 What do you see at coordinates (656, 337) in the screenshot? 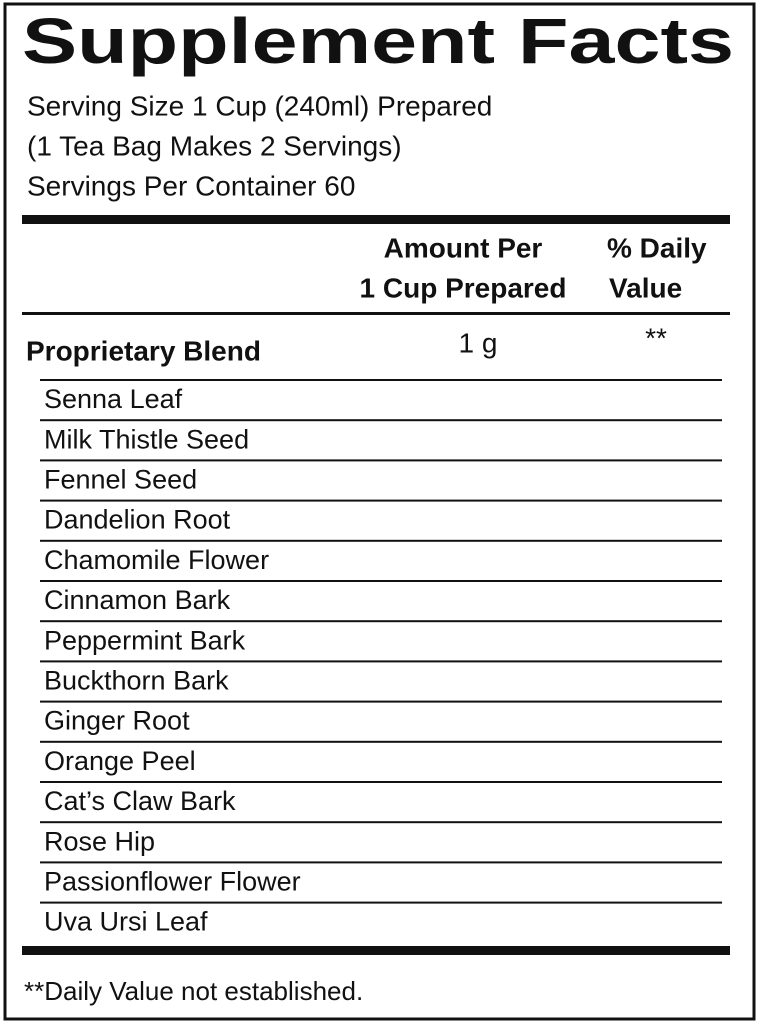
I see `blend-daily-value: **` at bounding box center [656, 337].